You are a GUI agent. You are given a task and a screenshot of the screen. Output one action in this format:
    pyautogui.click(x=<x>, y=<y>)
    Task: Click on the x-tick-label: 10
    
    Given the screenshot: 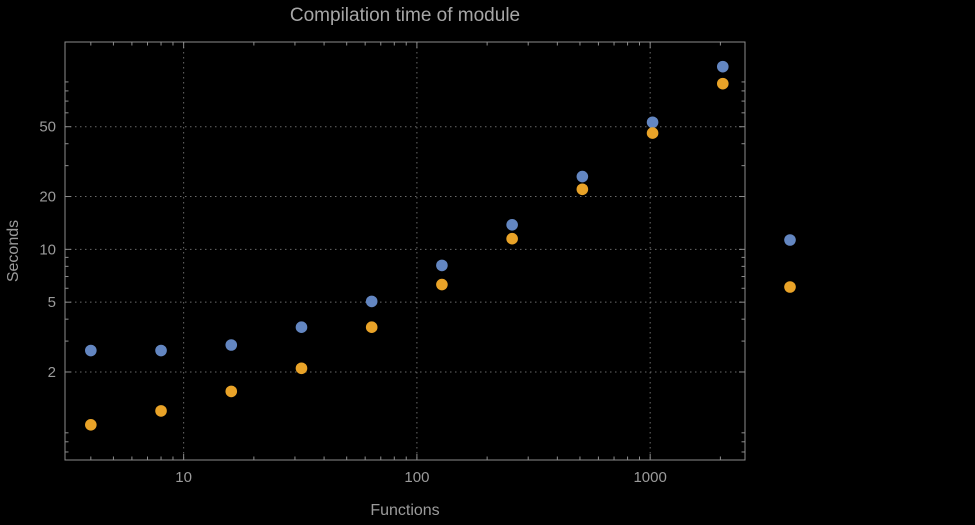 What is the action you would take?
    pyautogui.click(x=183, y=477)
    